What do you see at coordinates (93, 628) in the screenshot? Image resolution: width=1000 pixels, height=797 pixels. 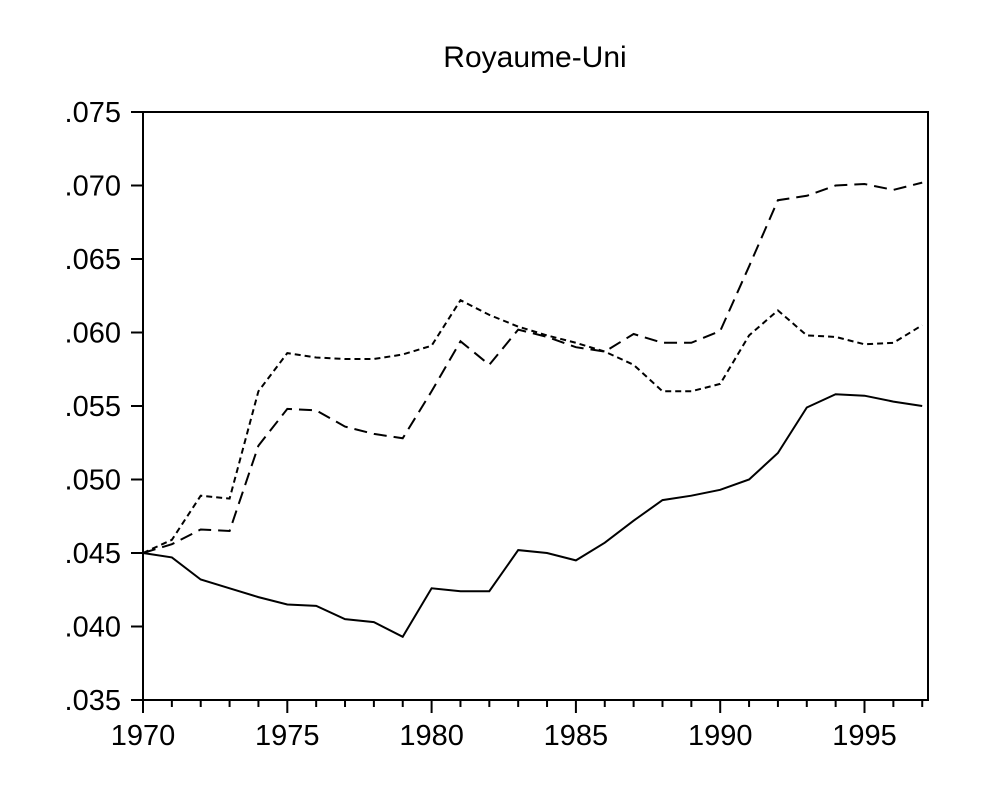 I see `y-tick-label: .040` at bounding box center [93, 628].